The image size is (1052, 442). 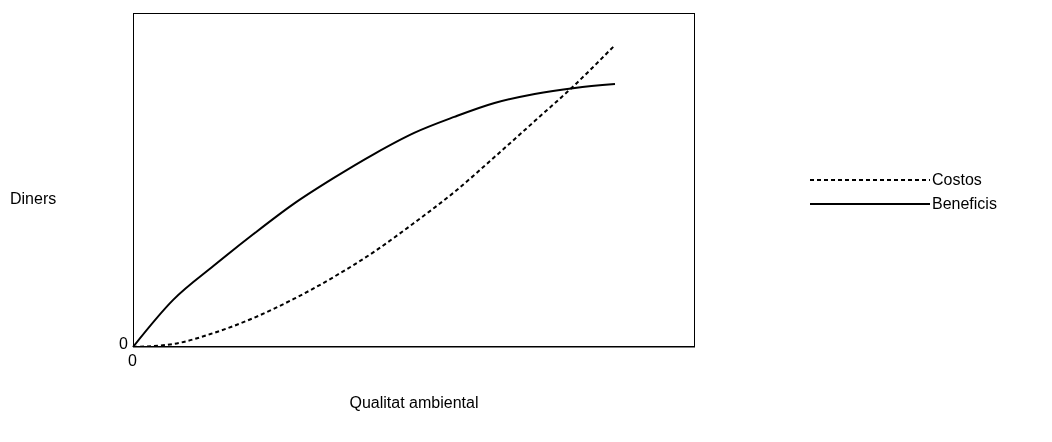 I want to click on text: 0, so click(x=132, y=361).